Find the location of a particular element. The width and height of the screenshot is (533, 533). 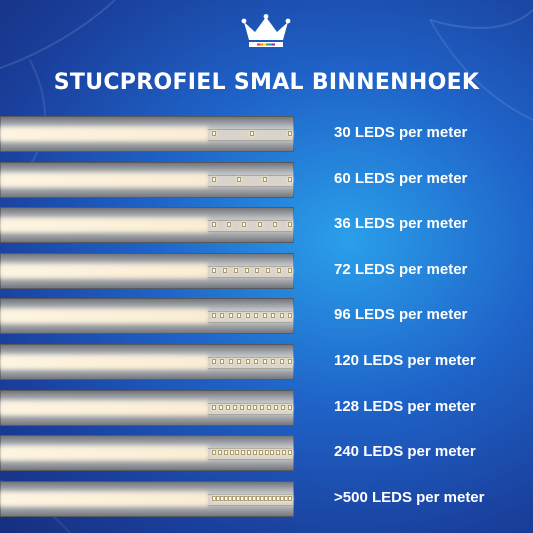

led-density-label: 240 LEDS per meter is located at coordinates (405, 452).